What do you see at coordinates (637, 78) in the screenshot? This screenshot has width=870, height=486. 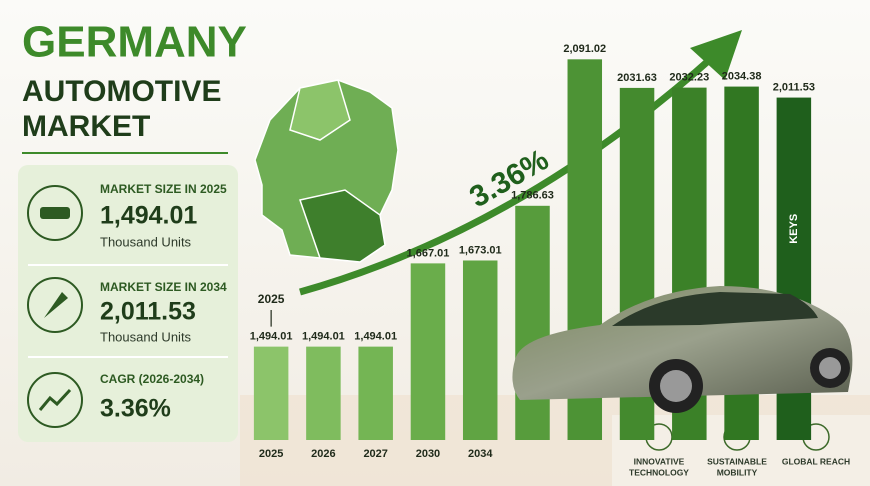 I see `value-label: 2031.63` at bounding box center [637, 78].